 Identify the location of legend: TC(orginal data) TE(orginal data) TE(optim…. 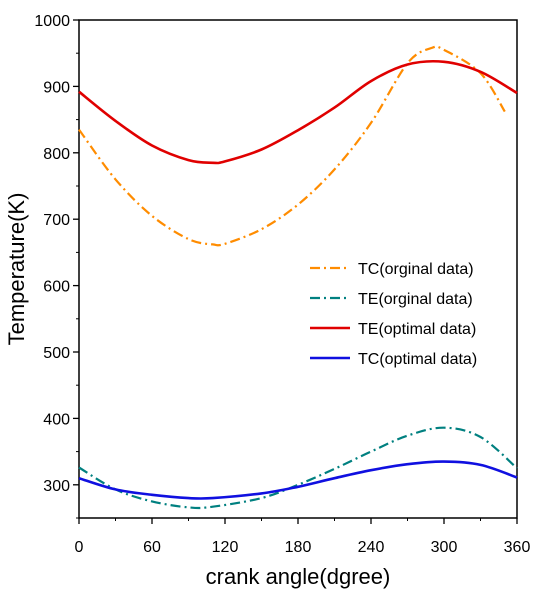
(393, 314).